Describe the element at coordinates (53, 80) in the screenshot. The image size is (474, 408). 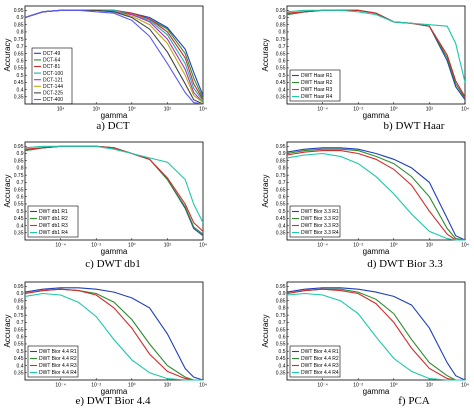
I see `legend-entry: DCT-121` at that location.